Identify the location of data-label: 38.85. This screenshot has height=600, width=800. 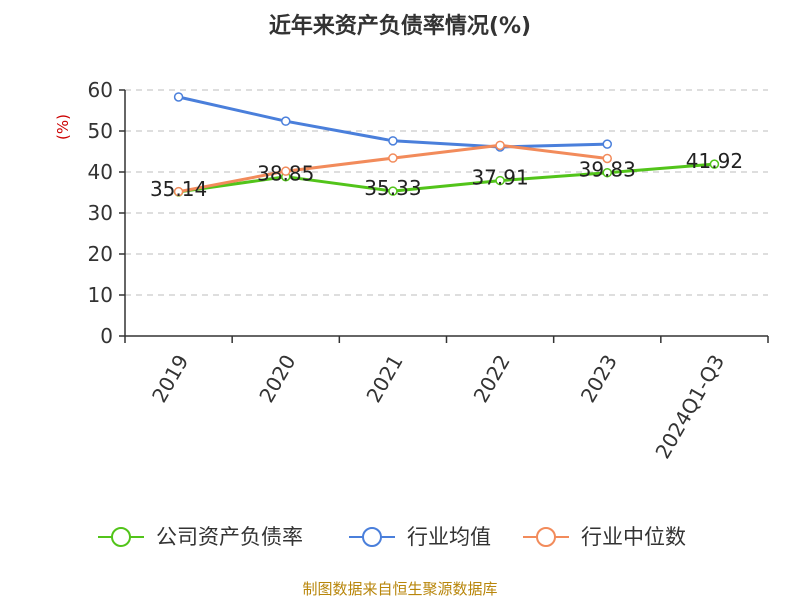
(285, 174).